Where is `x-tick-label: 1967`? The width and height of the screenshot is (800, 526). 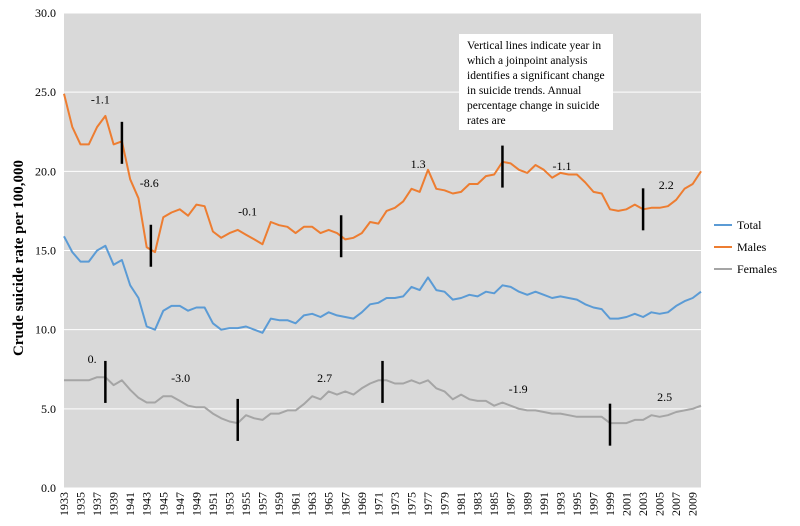 x-tick-label: 1967 is located at coordinates (345, 504).